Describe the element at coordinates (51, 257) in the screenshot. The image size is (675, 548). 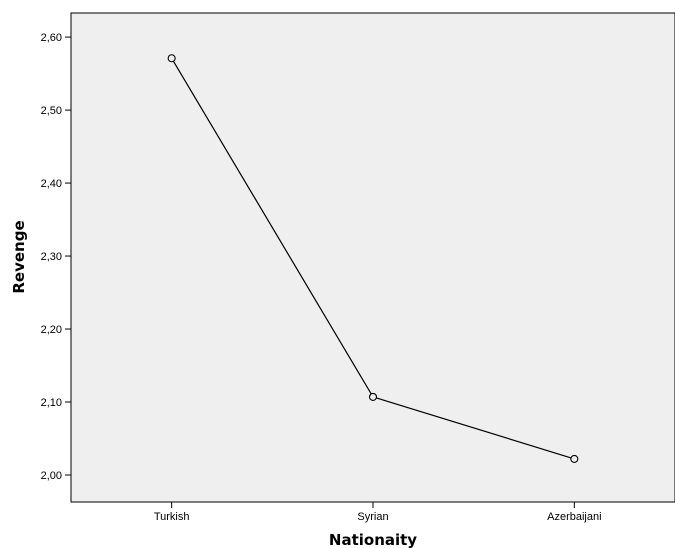
I see `y-tick-label: 2,30` at that location.